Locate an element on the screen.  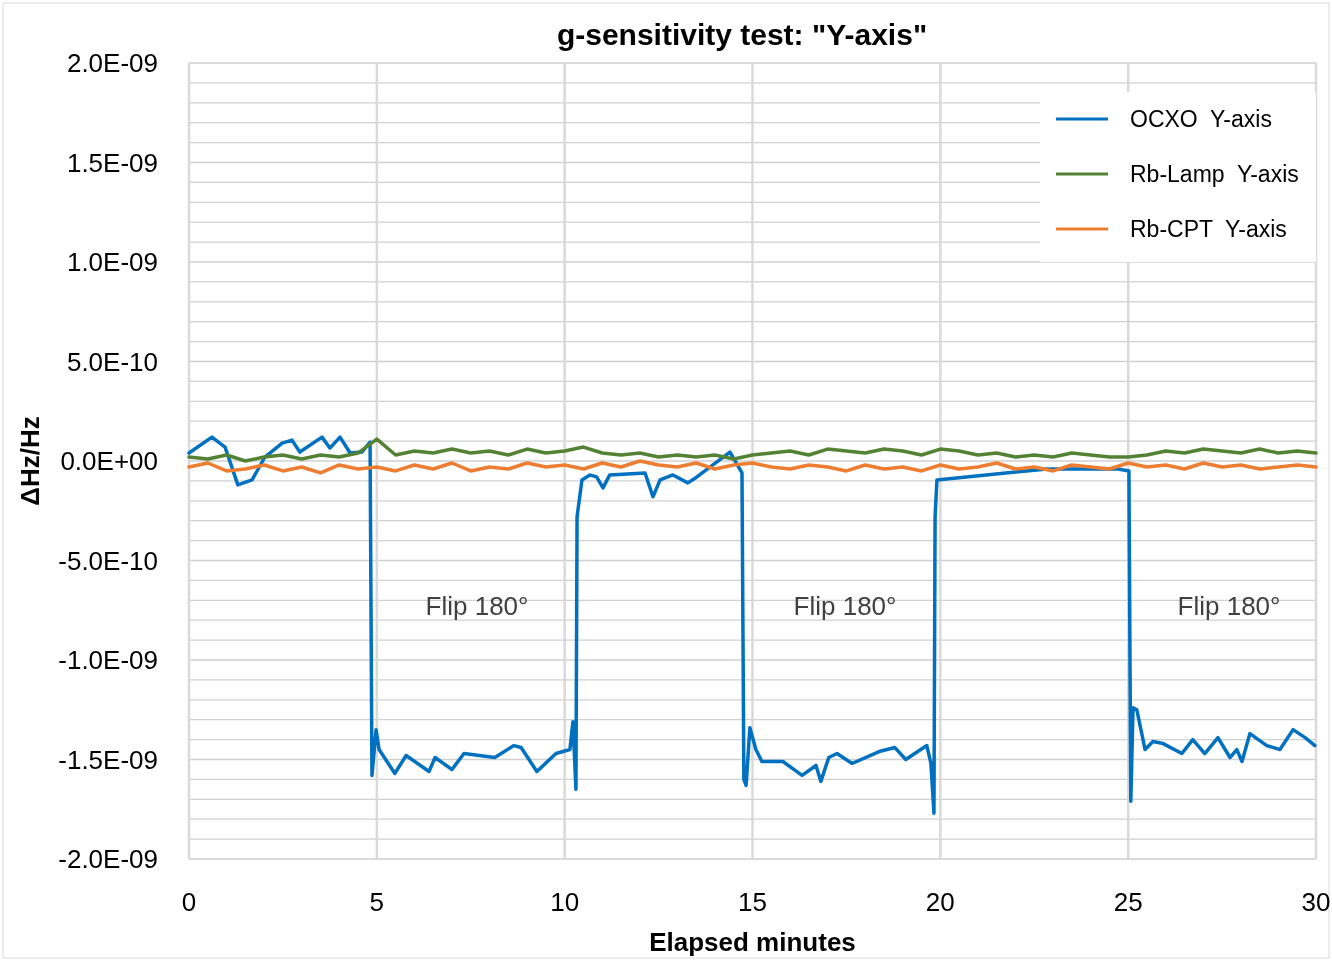
x-tick-label: 5 is located at coordinates (377, 902).